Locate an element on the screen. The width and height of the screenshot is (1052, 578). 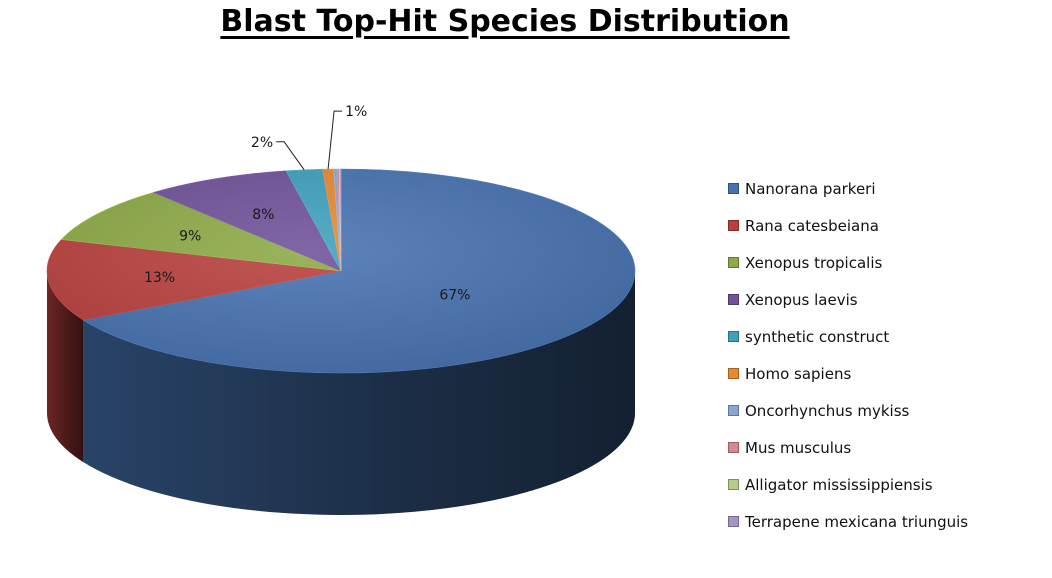
data-label-xenopus-tropicalis: 9% is located at coordinates (190, 236).